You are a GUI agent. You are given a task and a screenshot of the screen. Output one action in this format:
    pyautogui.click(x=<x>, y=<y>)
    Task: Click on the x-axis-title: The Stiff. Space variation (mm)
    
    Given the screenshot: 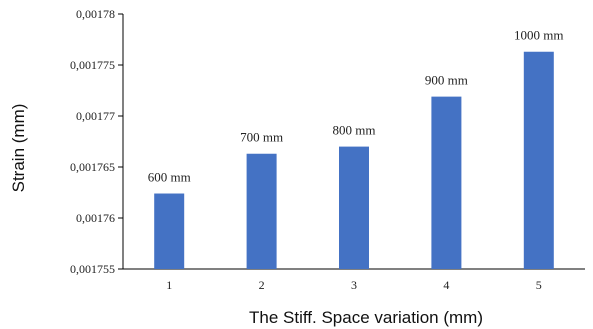 What is the action you would take?
    pyautogui.click(x=366, y=317)
    